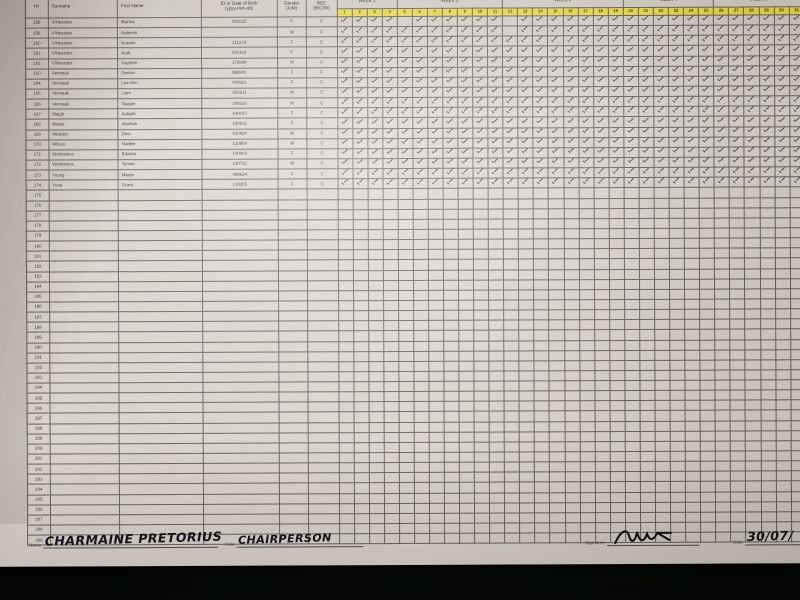  I want to click on row-number: 168, so click(37, 124).